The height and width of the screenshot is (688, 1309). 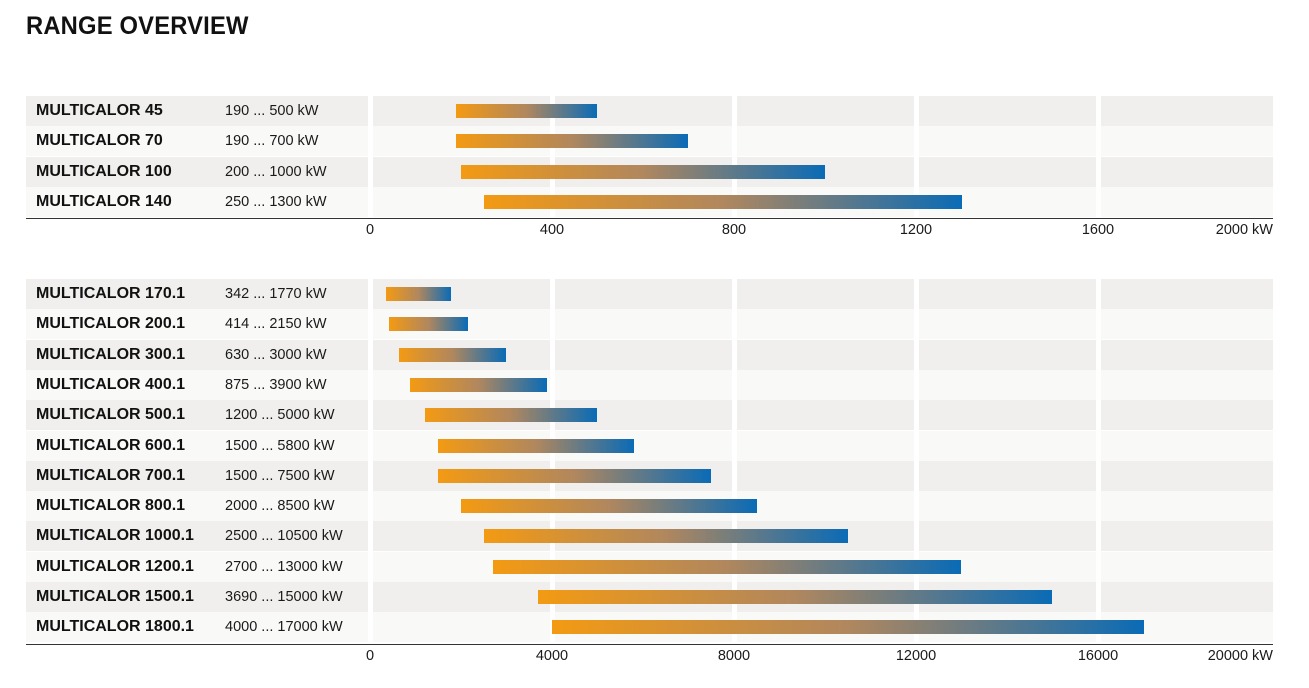 I want to click on category-label: MULTICALOR 300.1, so click(x=111, y=354).